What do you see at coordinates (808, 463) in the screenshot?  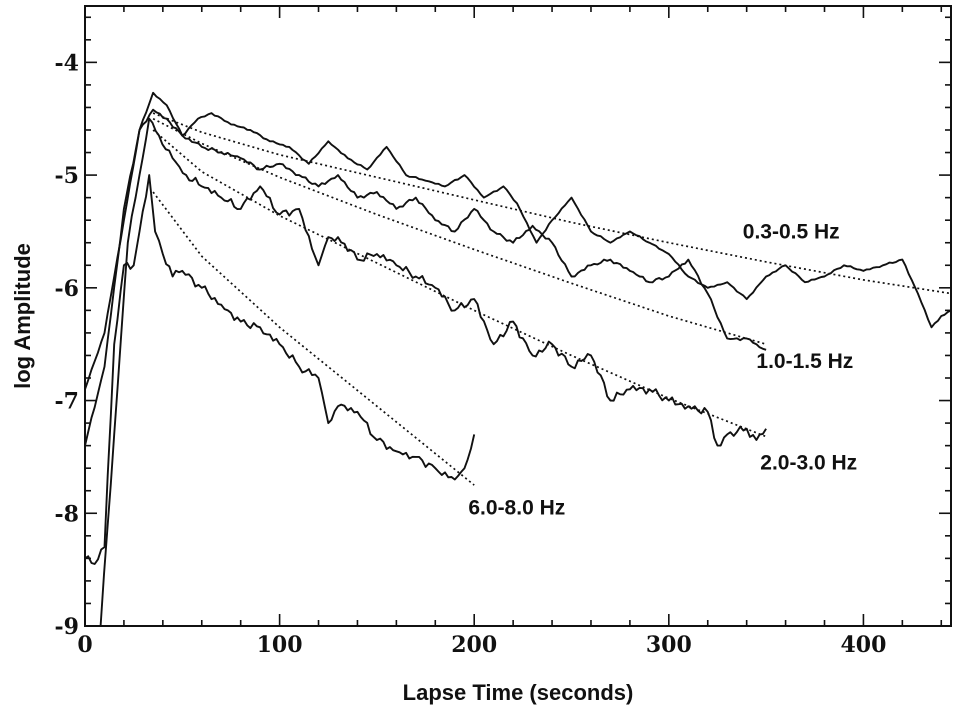 I see `label-2-0-3-0-hz: 2.0-3.0 Hz` at bounding box center [808, 463].